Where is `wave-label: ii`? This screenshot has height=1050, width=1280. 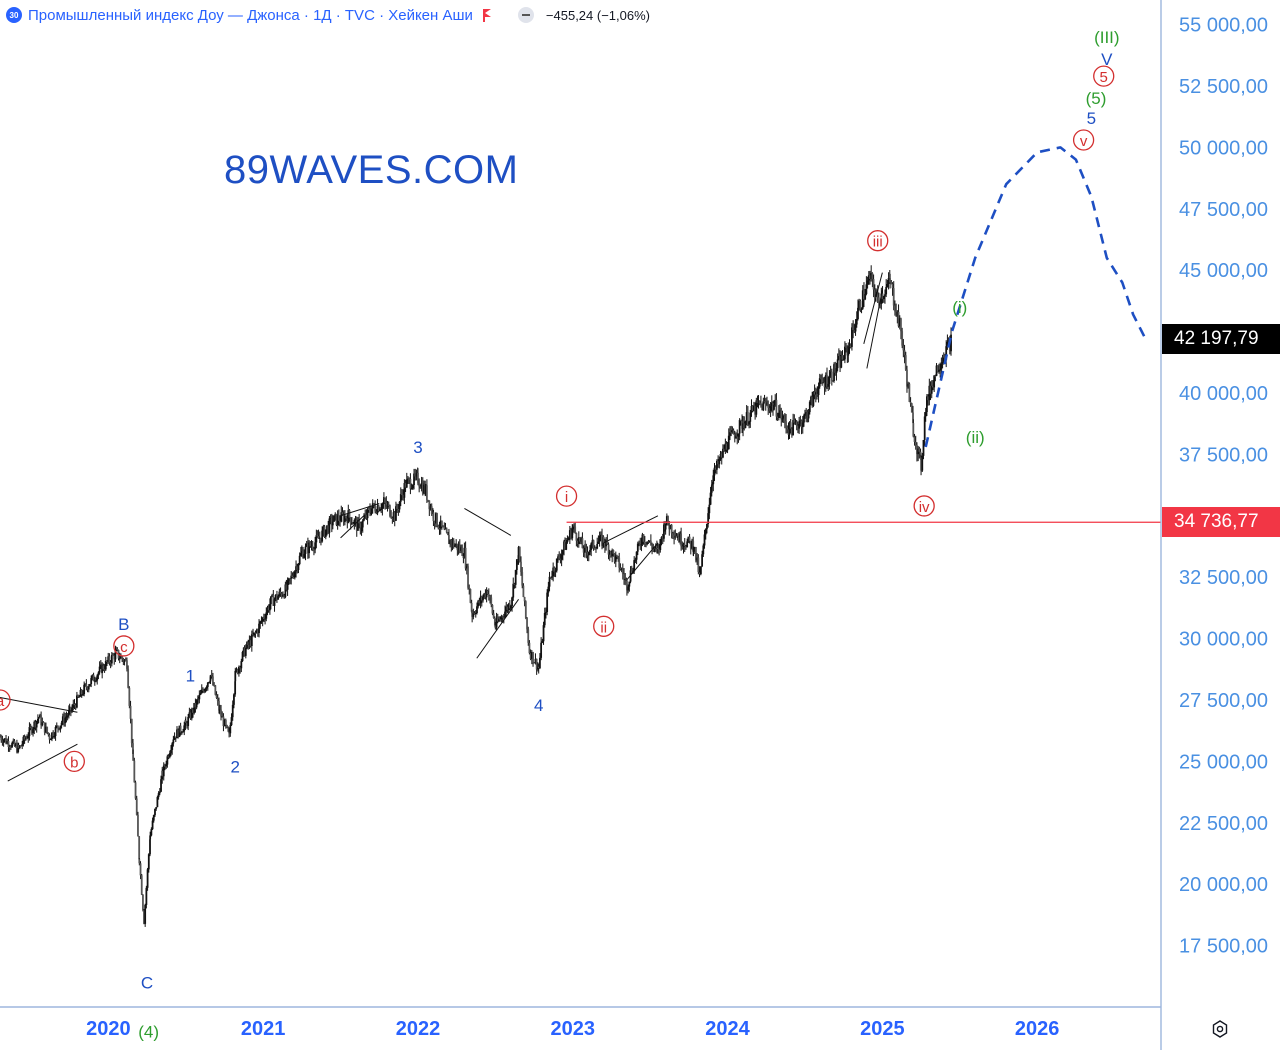
wave-label: ii is located at coordinates (603, 627).